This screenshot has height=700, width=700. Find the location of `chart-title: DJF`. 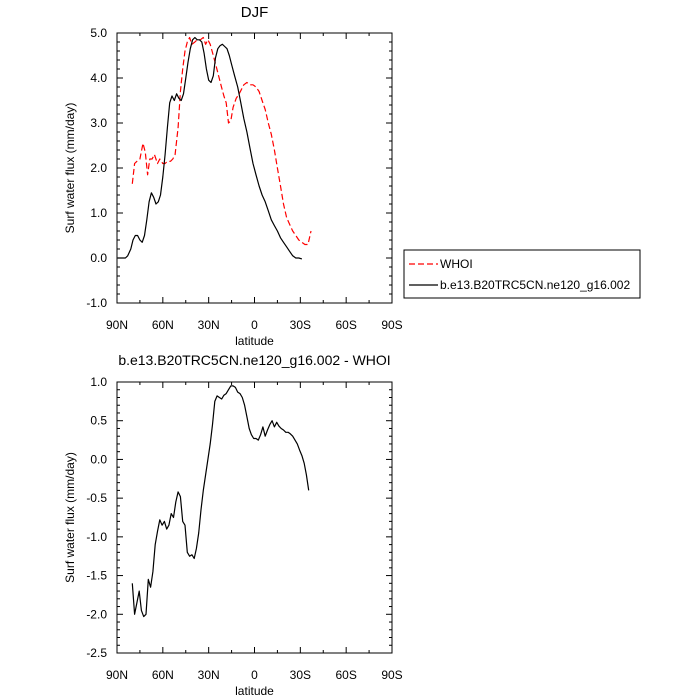

chart-title: DJF is located at coordinates (255, 12).